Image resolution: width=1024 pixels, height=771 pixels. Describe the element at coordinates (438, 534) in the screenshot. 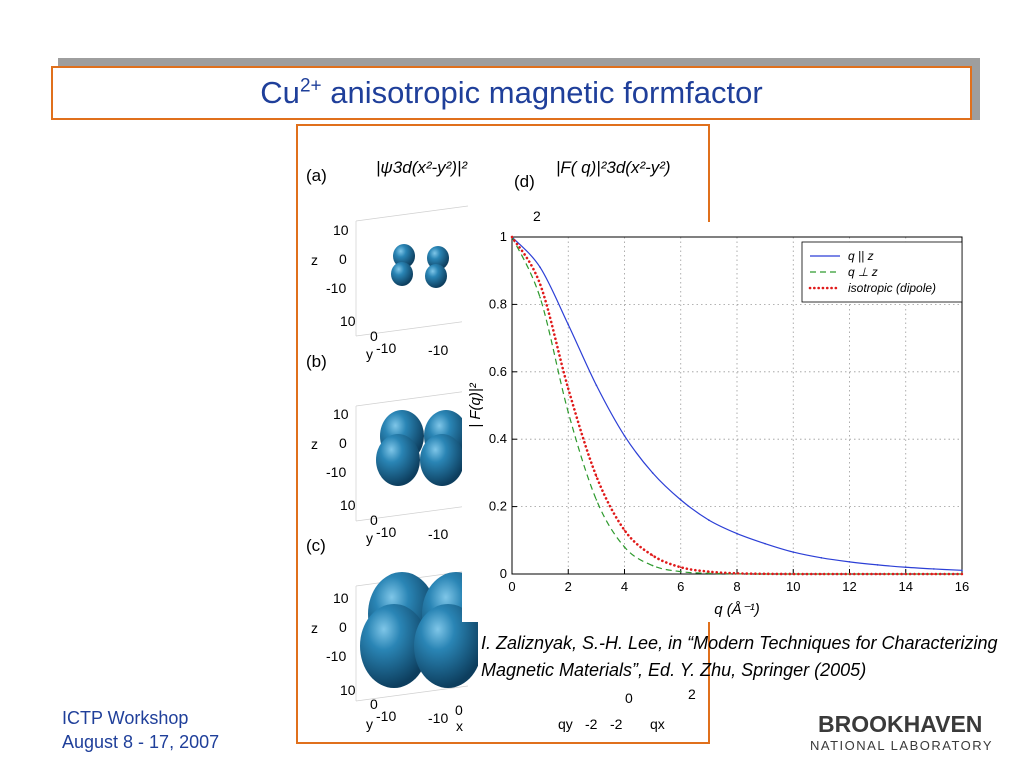

I see `tick-x-b: -10` at that location.